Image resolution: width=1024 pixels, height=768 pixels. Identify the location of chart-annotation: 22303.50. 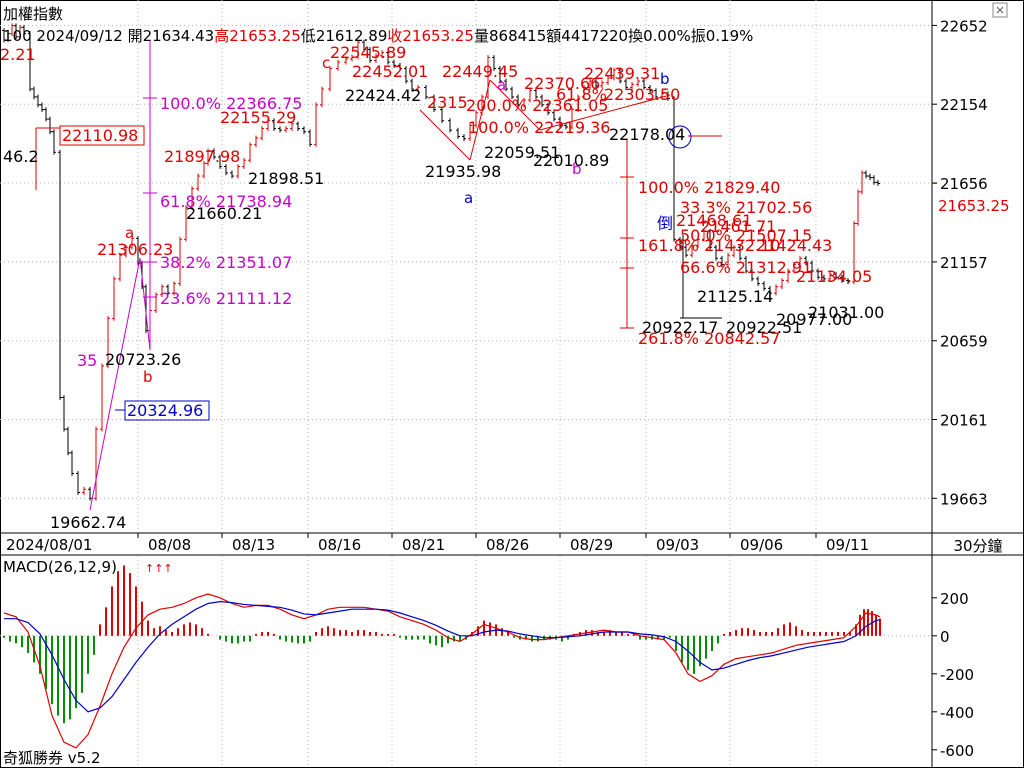
(642, 94).